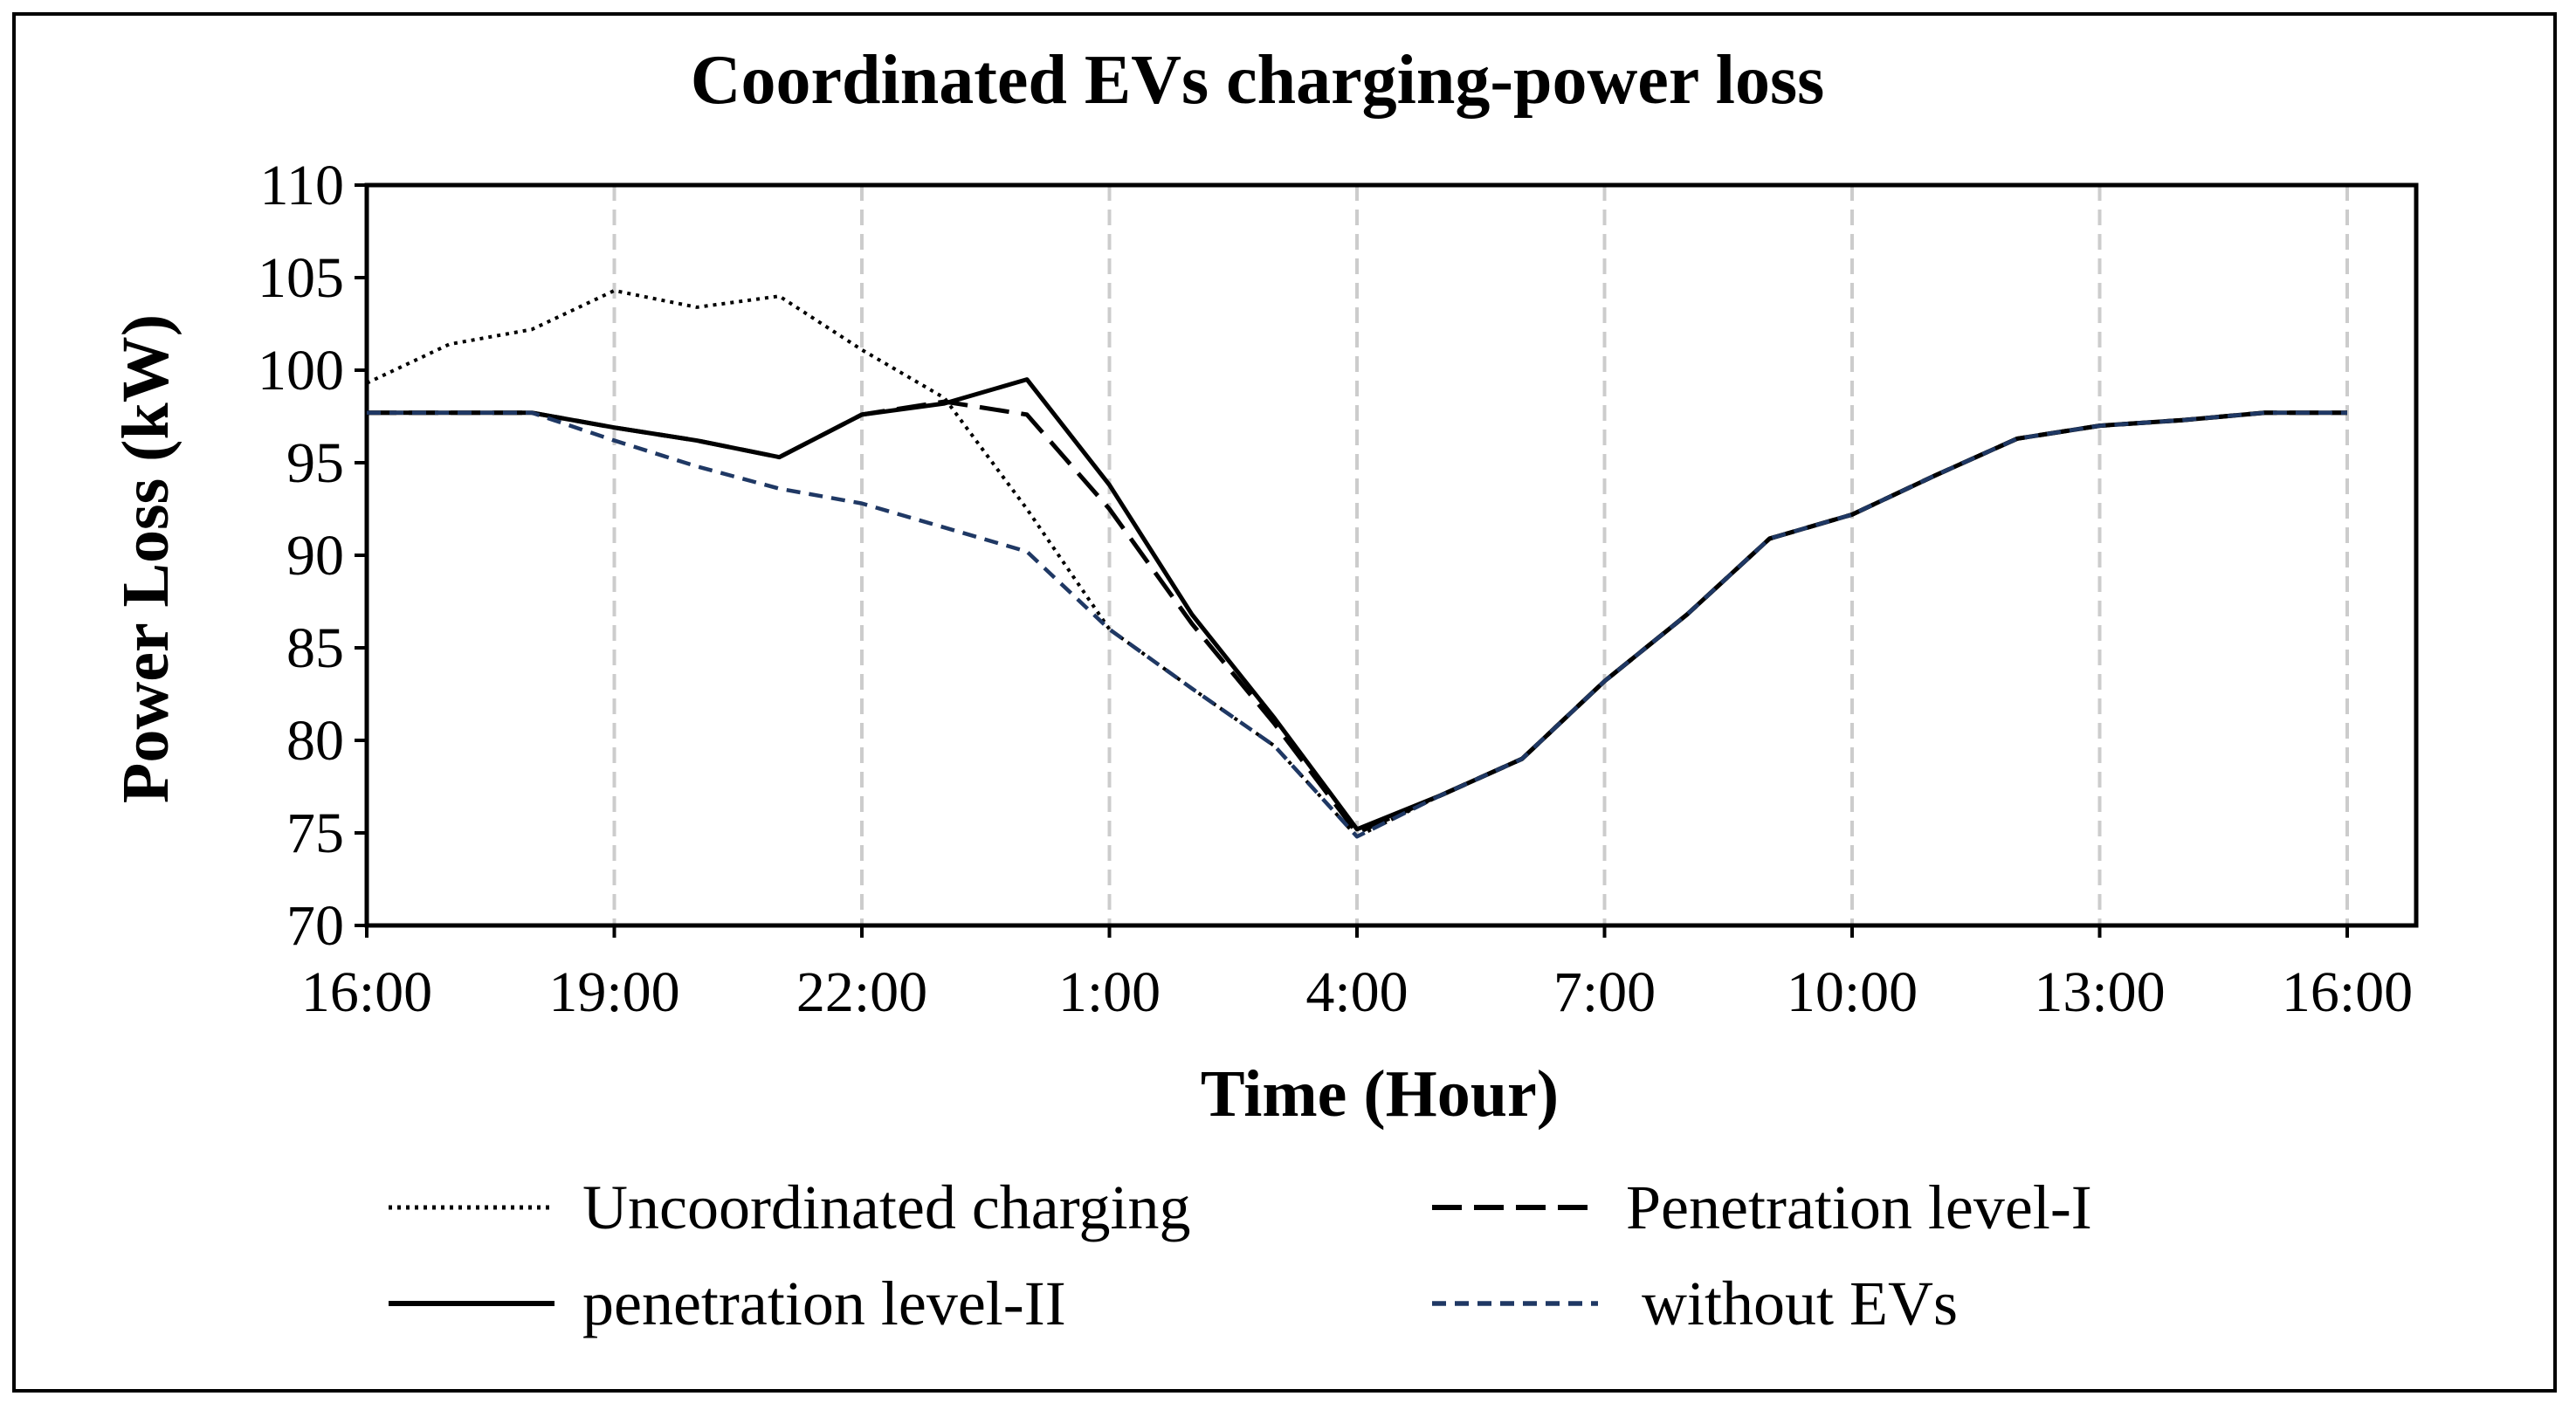 This screenshot has height=1410, width=2576. I want to click on y-tick-label: 110, so click(301, 185).